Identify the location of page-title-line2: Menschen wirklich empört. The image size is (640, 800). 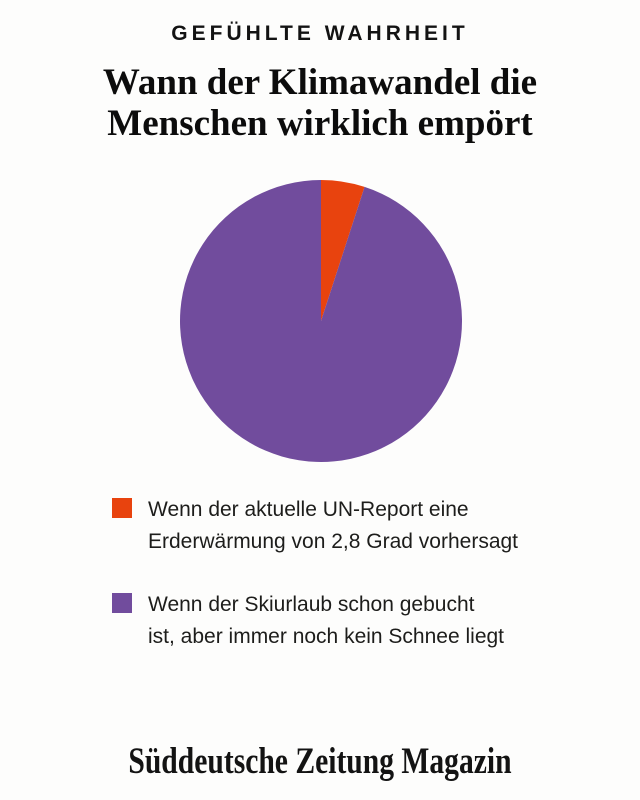
(320, 123).